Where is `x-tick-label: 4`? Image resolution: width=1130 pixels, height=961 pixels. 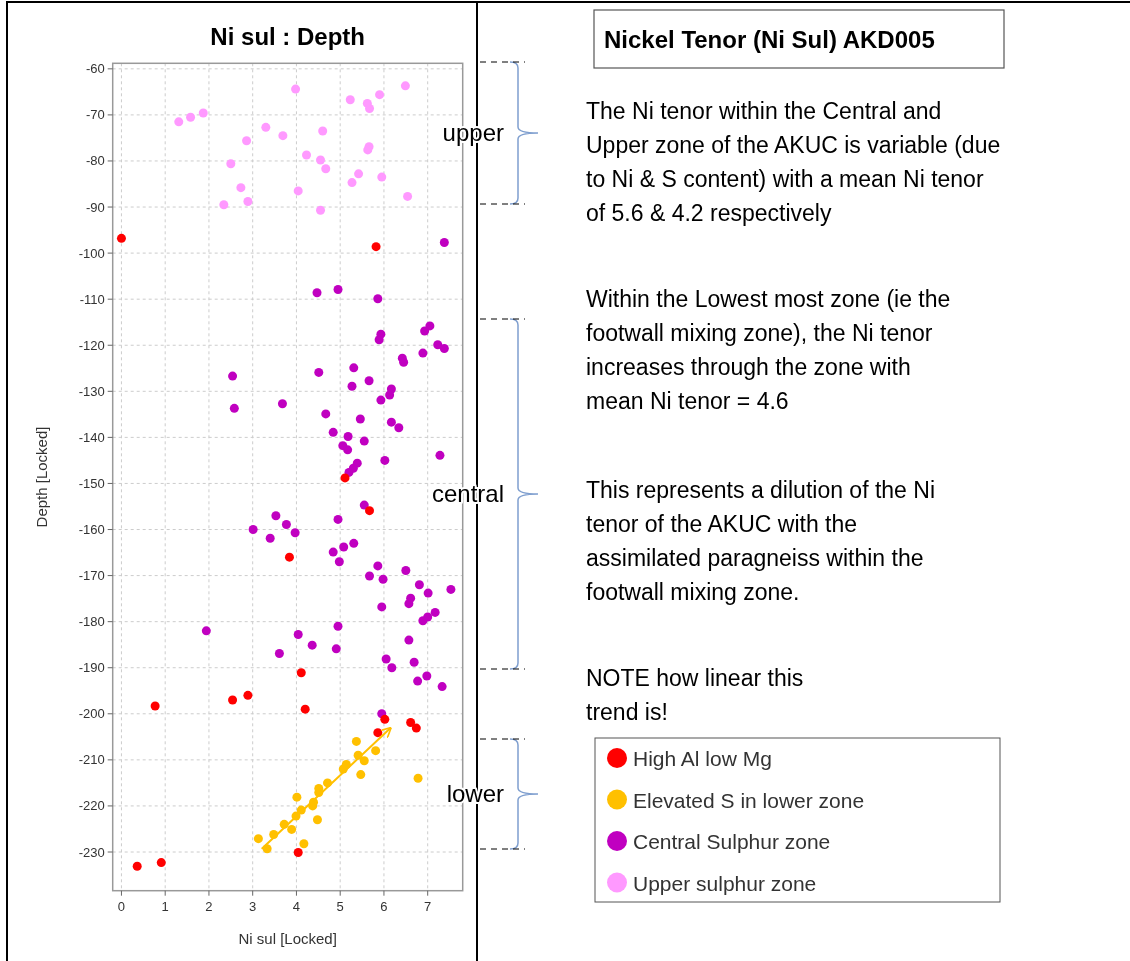
x-tick-label: 4 is located at coordinates (296, 906).